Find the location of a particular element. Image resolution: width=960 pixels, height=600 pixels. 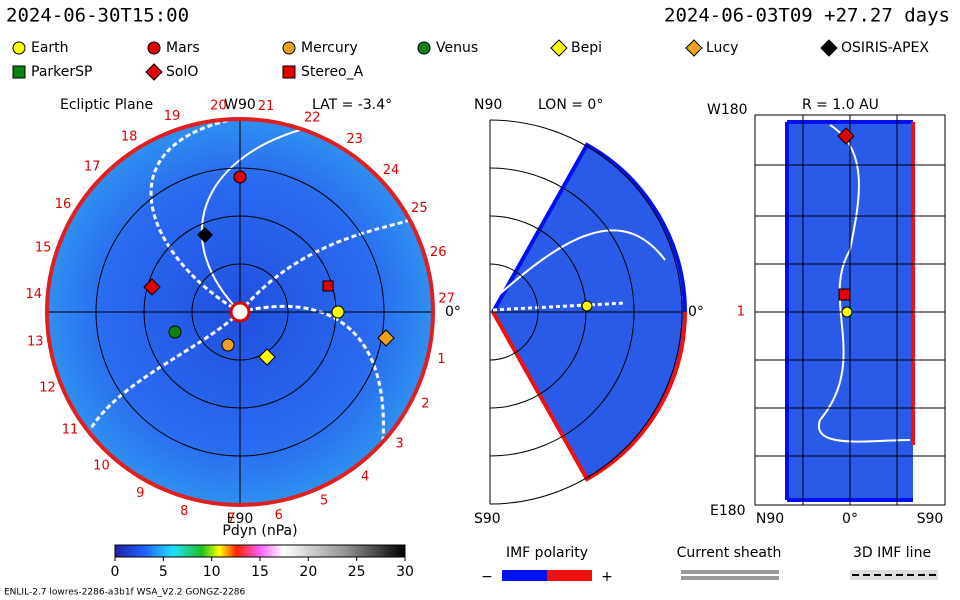

colorbar-tick-label: 5 is located at coordinates (163, 572).